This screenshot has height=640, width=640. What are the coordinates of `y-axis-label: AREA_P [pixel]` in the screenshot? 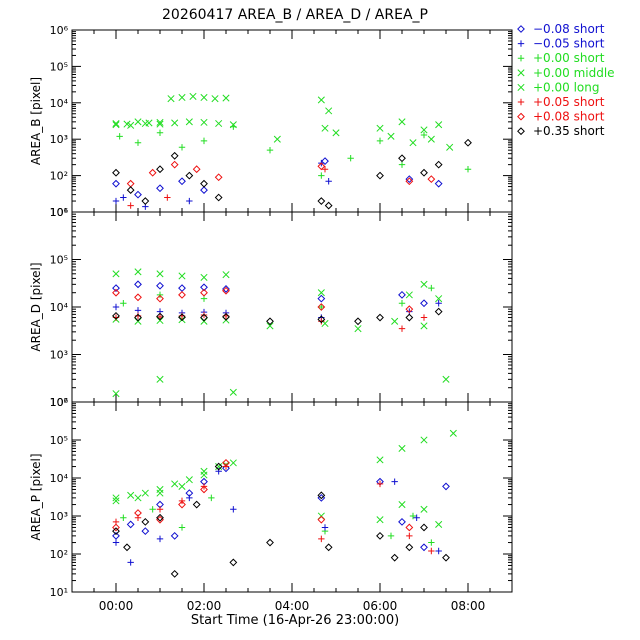 It's located at (36, 496).